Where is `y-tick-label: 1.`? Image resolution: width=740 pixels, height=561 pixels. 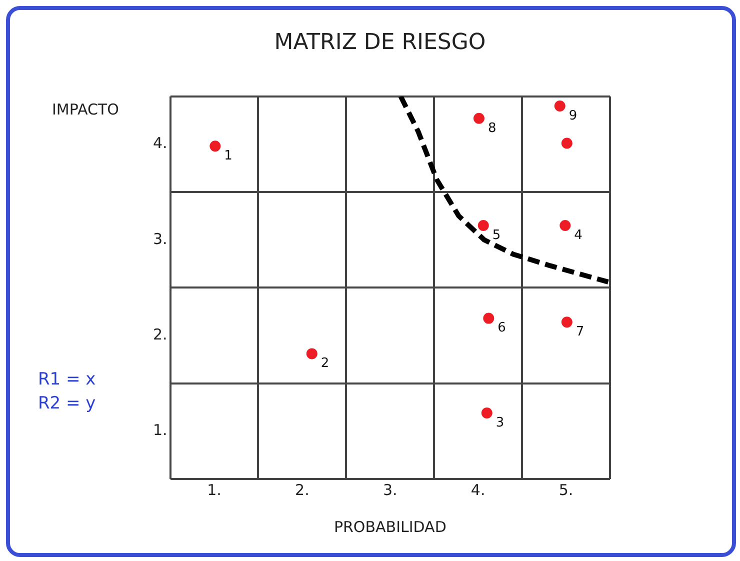
y-tick-label: 1. is located at coordinates (160, 430).